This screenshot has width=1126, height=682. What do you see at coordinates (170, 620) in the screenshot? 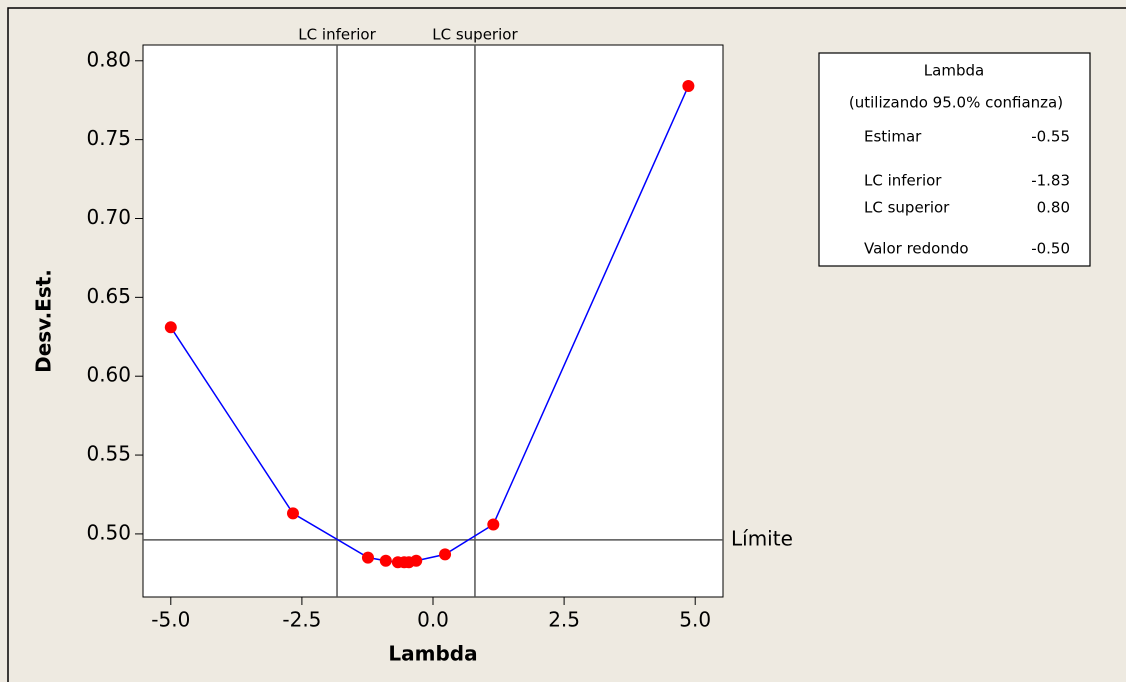
I see `x-tick-label: -5.0` at bounding box center [170, 620].